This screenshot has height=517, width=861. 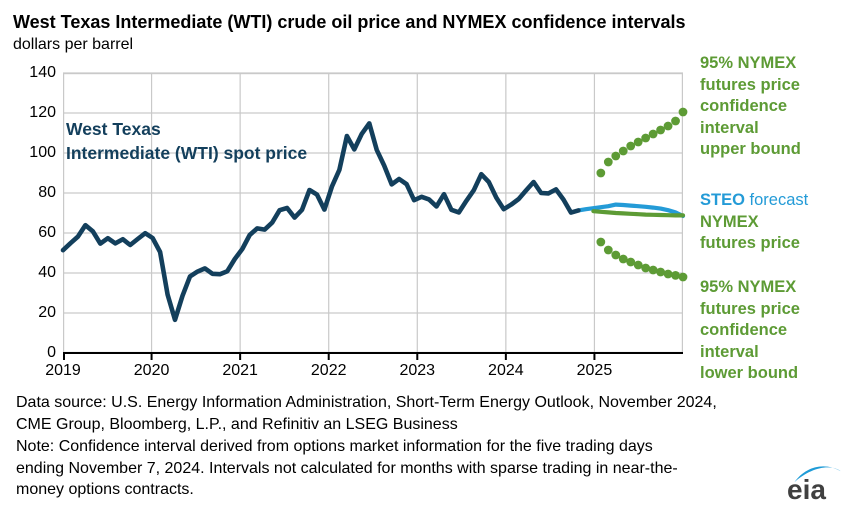 What do you see at coordinates (47, 232) in the screenshot?
I see `y-axis-tick-label: 60` at bounding box center [47, 232].